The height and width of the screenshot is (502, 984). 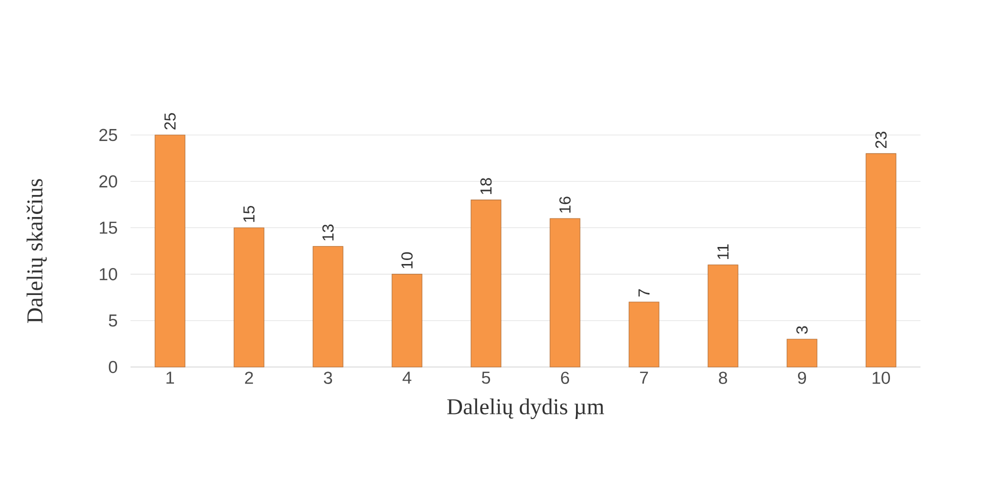 What do you see at coordinates (486, 378) in the screenshot?
I see `x-tick-label: 5` at bounding box center [486, 378].